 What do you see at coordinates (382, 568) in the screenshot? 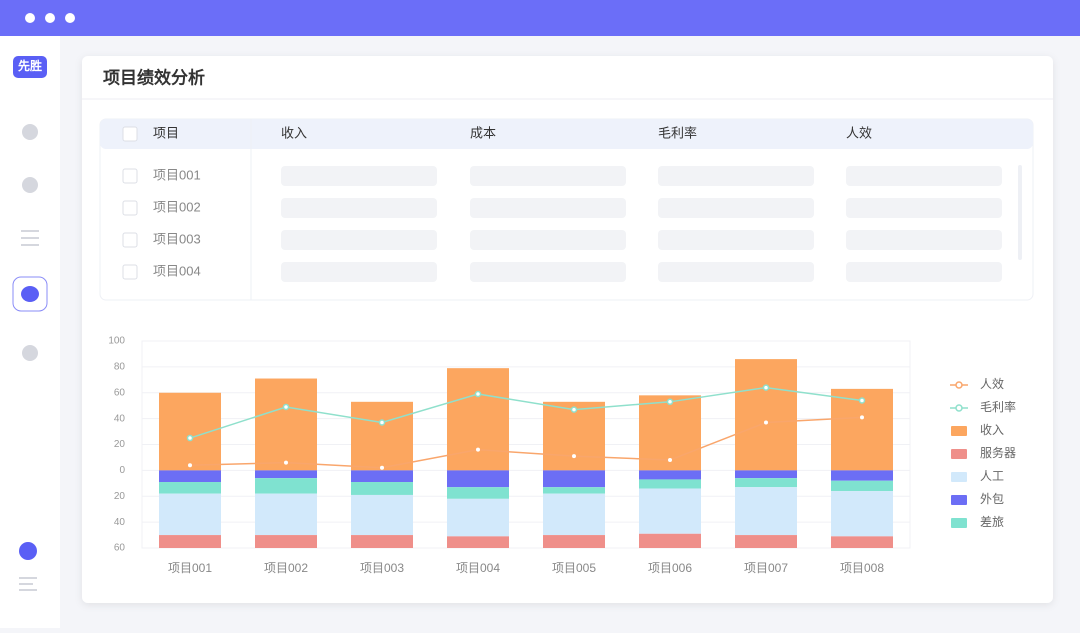
I see `x-tick-label: 项目003` at bounding box center [382, 568].